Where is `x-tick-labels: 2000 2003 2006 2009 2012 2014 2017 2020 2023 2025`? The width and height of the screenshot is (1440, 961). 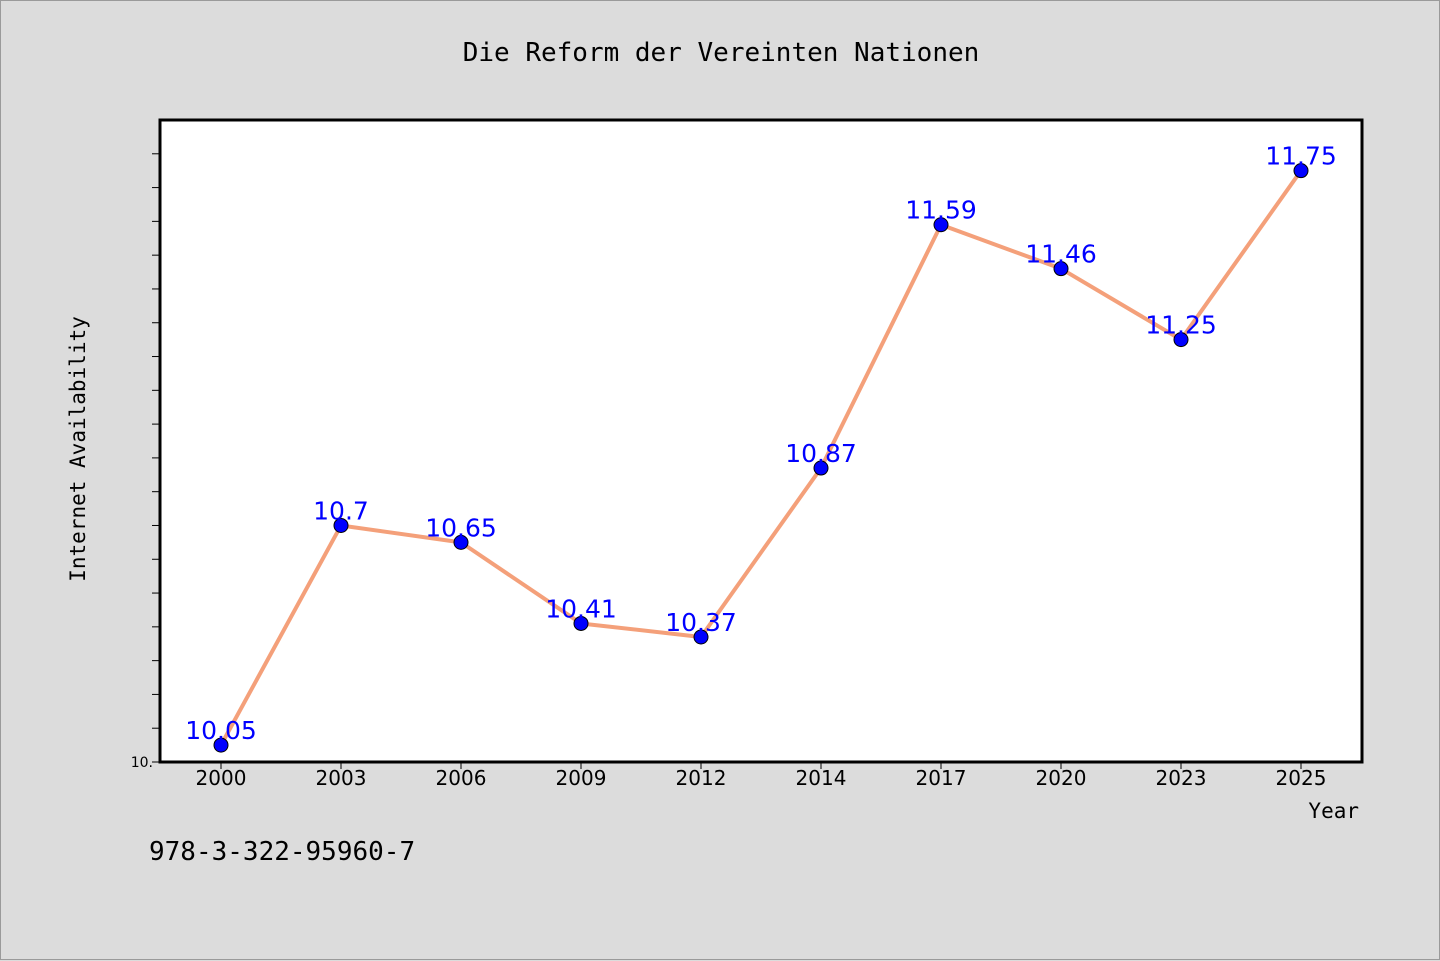 x-tick-labels: 2000 2003 2006 2009 2012 2014 2017 2020 2023 2025 is located at coordinates (761, 778).